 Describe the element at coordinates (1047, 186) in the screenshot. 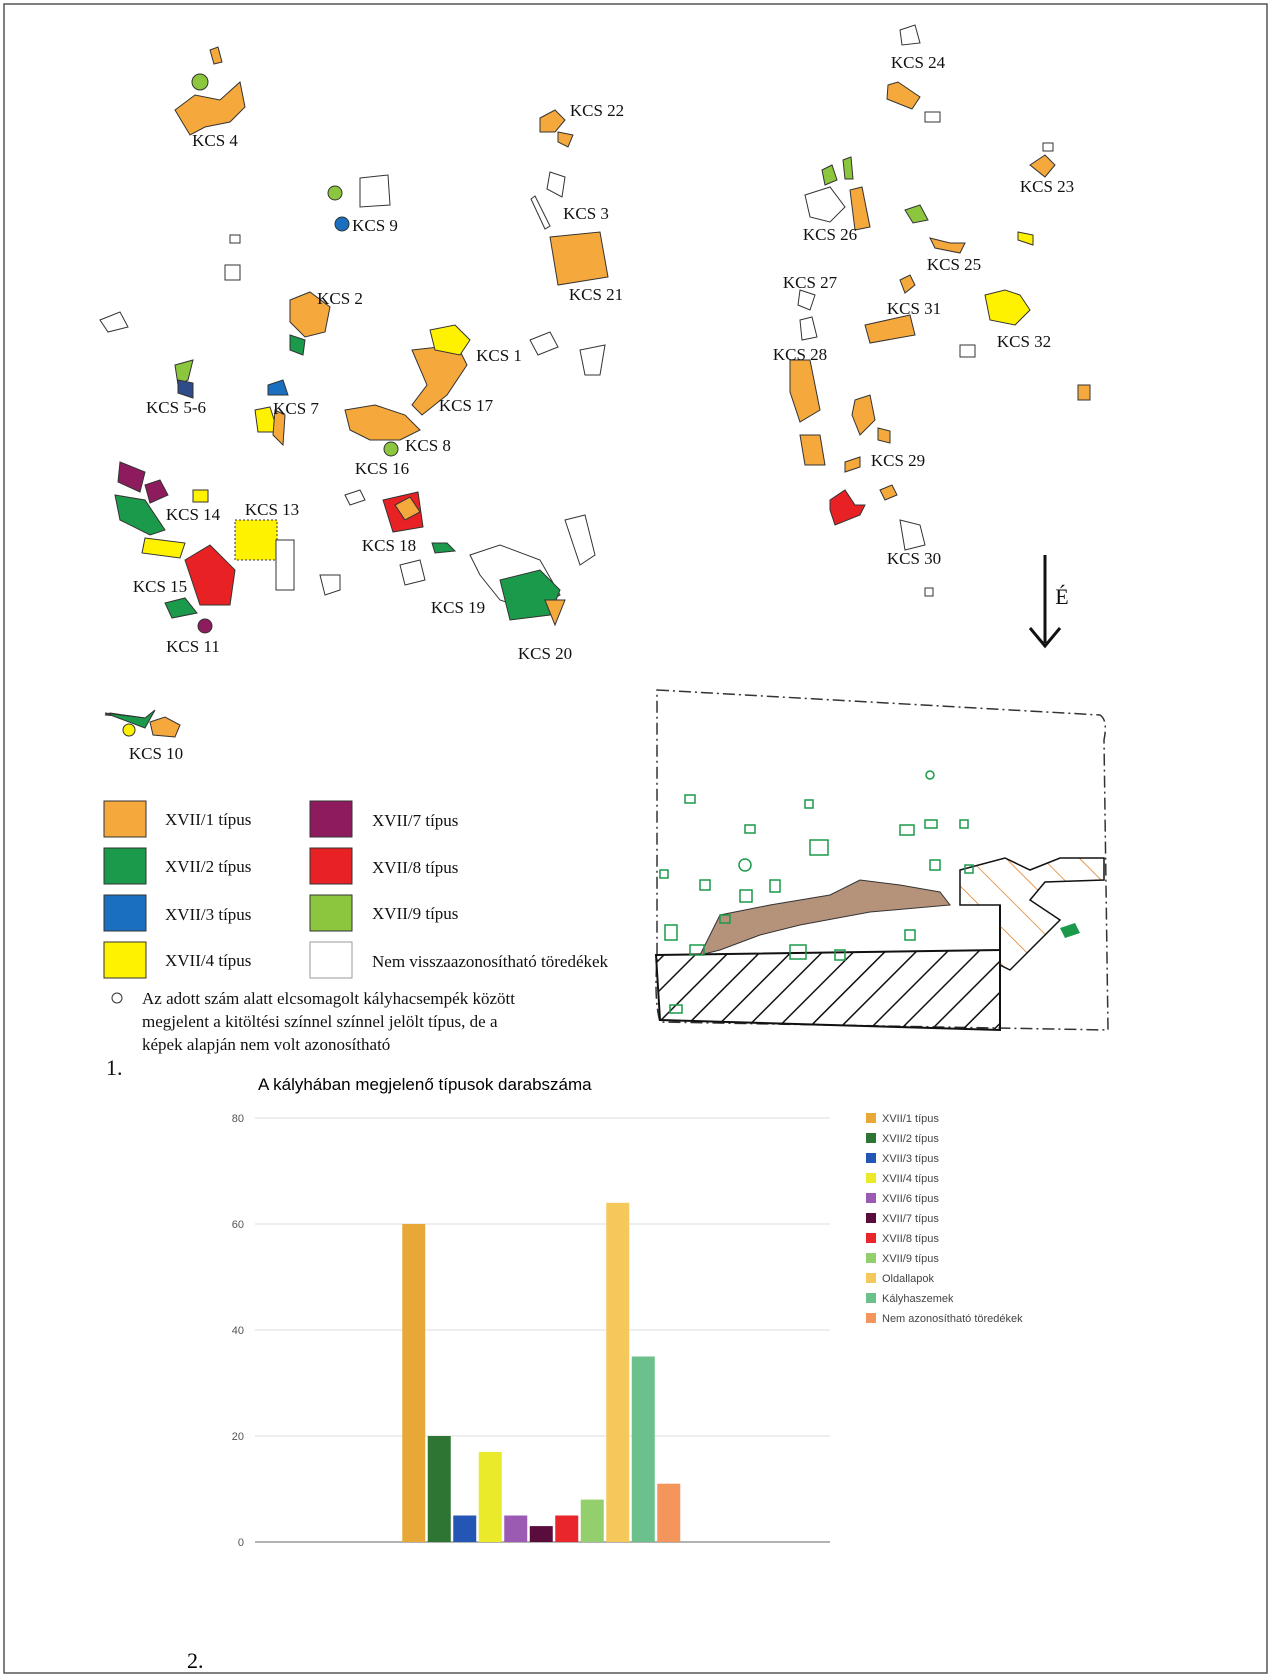

I see `pile-label: KCS 23` at that location.